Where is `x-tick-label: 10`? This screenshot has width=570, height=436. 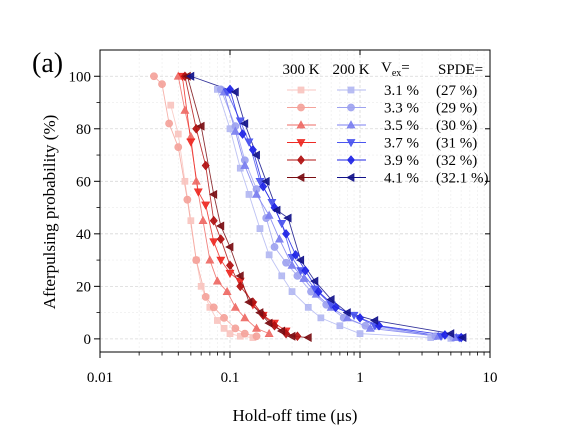
x-tick-label: 10 is located at coordinates (490, 378).